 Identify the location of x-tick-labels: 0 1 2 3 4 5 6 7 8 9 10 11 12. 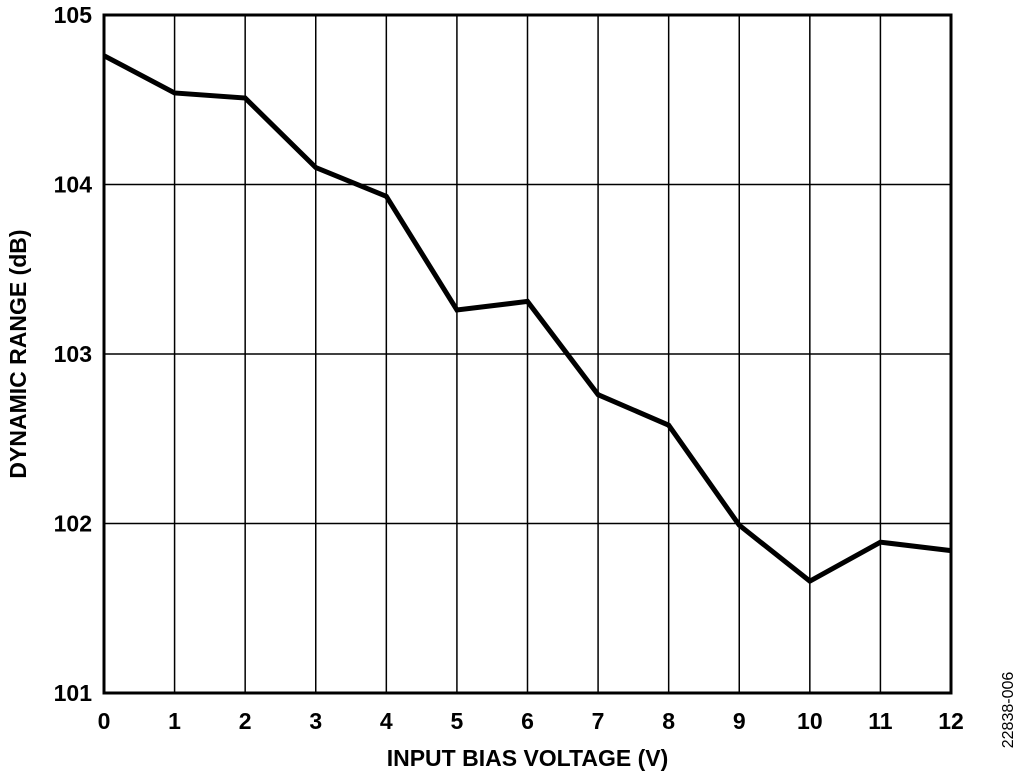
(531, 721).